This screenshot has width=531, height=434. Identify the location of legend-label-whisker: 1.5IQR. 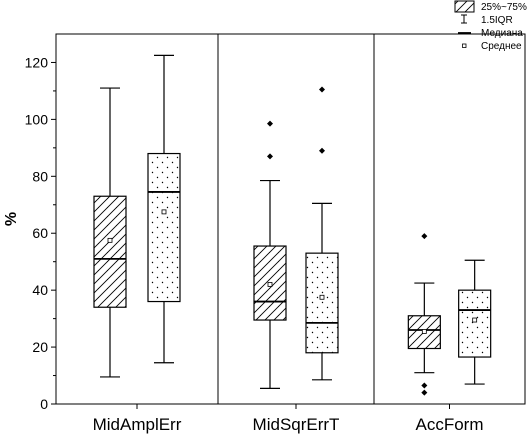
(497, 20).